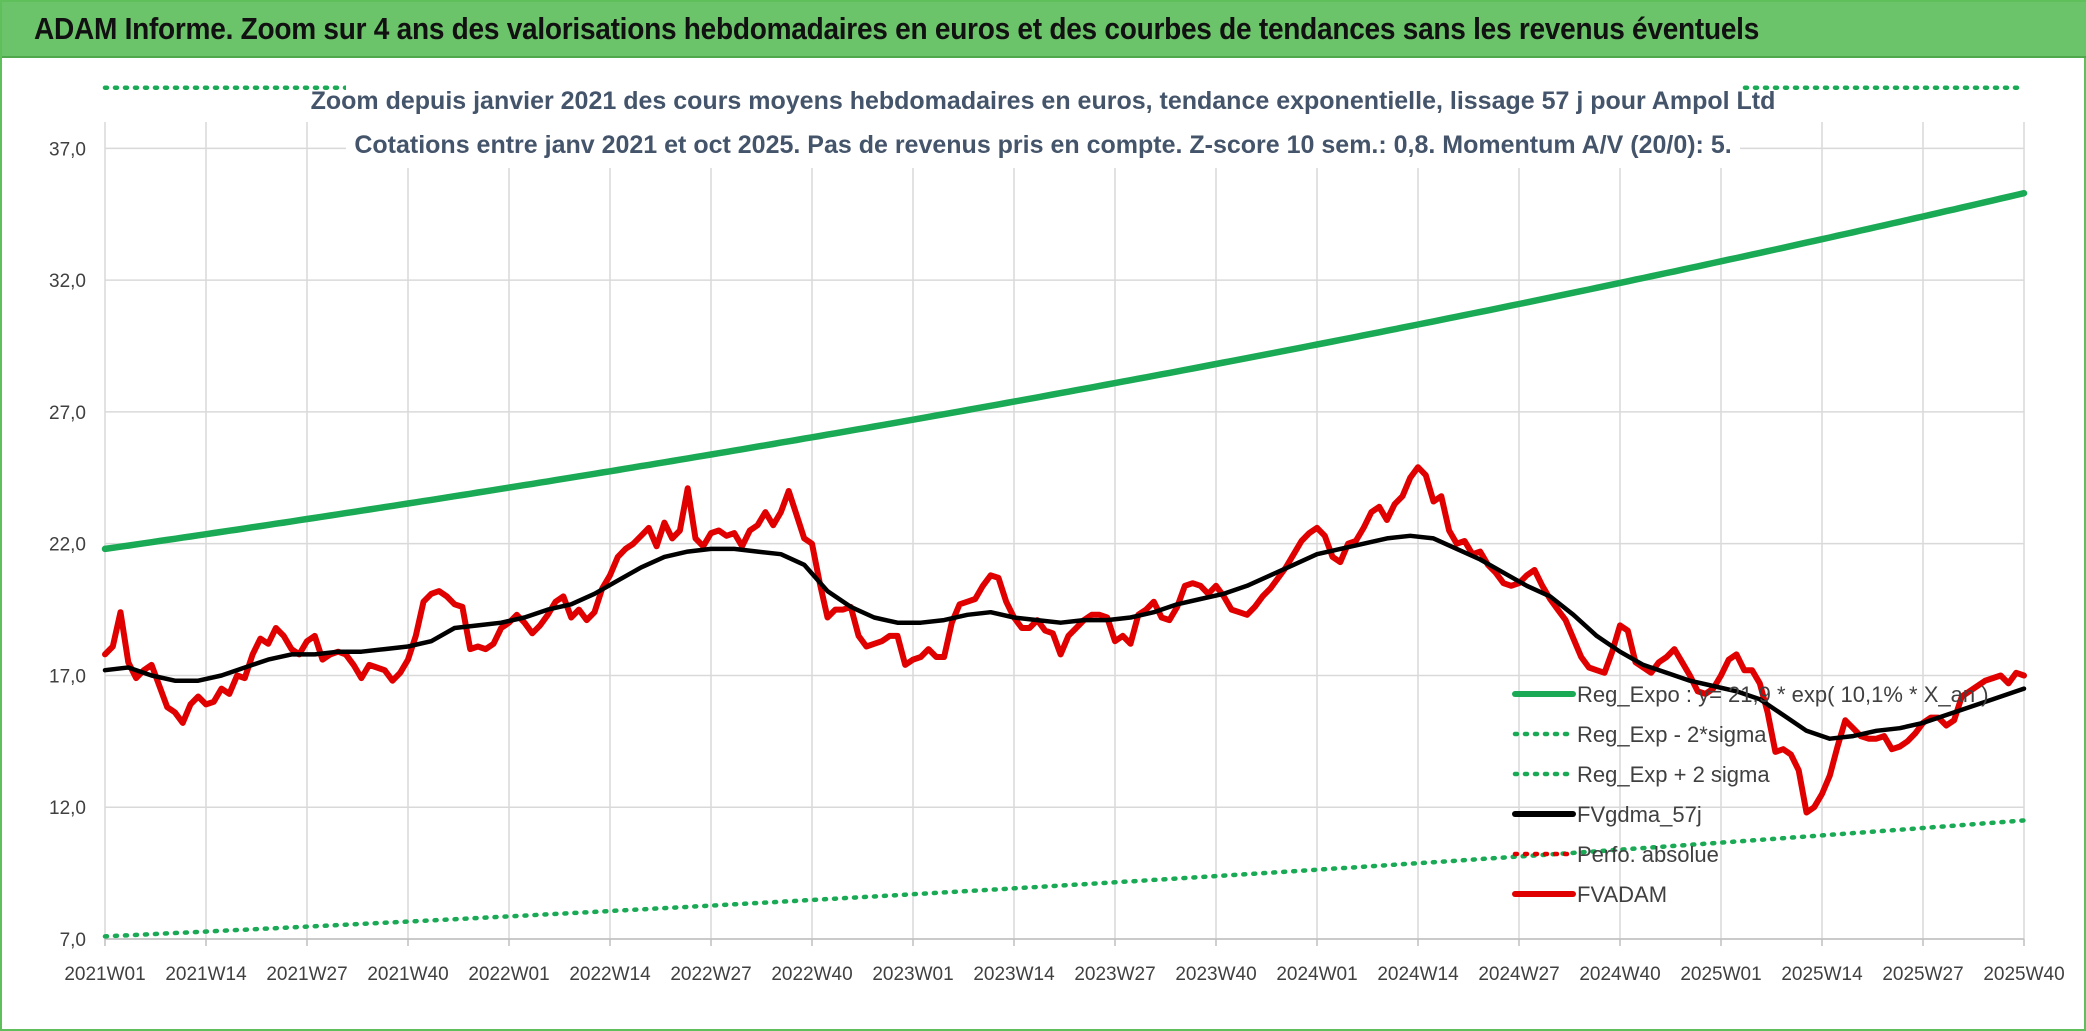 This screenshot has width=2086, height=1031. I want to click on x-tick-label: 2021W01, so click(104, 974).